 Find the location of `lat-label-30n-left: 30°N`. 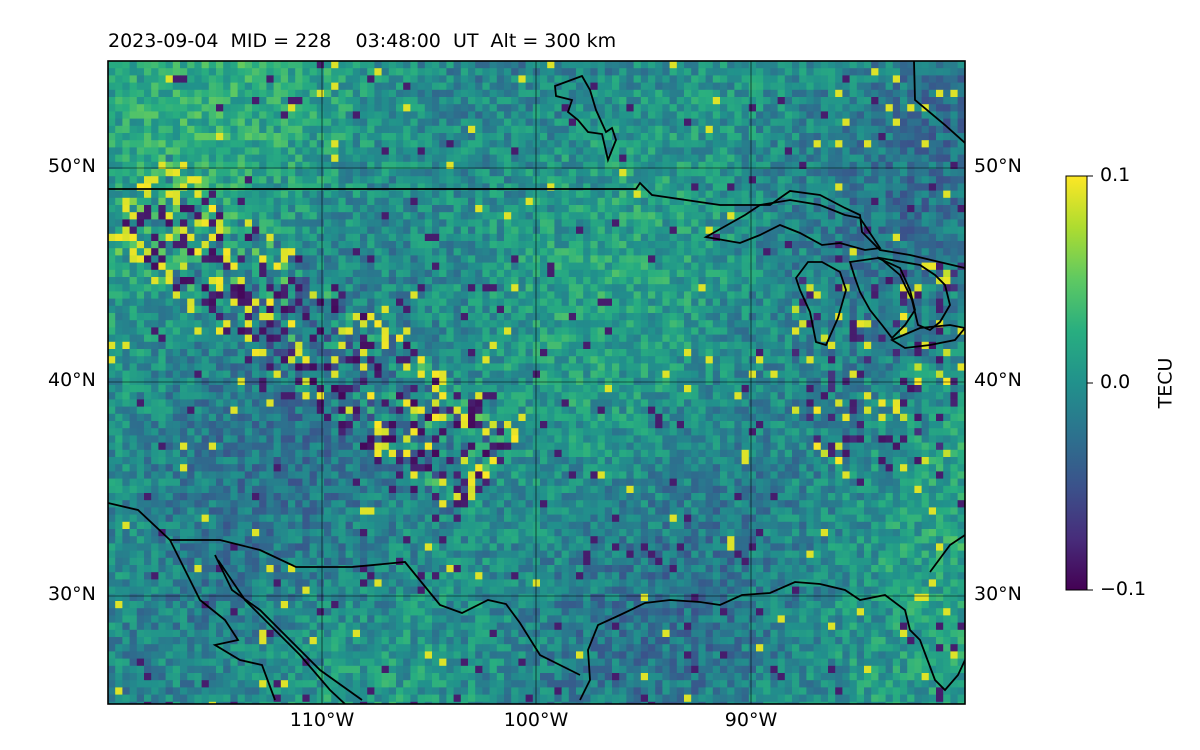

lat-label-30n-left: 30°N is located at coordinates (72, 594).